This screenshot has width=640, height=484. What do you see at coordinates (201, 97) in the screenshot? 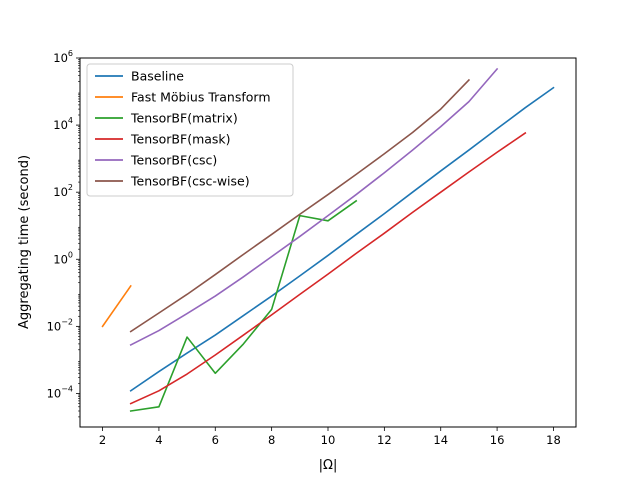
I see `legend-entry-label: Fast Möbius Transform` at bounding box center [201, 97].